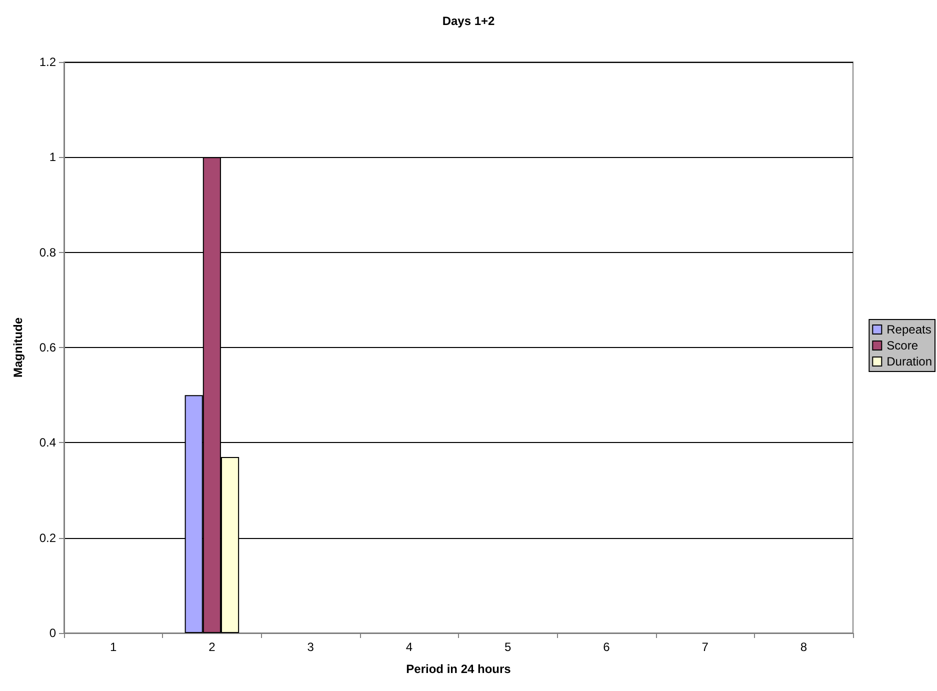 This screenshot has width=937, height=691. I want to click on y-tick-label: 0, so click(52, 633).